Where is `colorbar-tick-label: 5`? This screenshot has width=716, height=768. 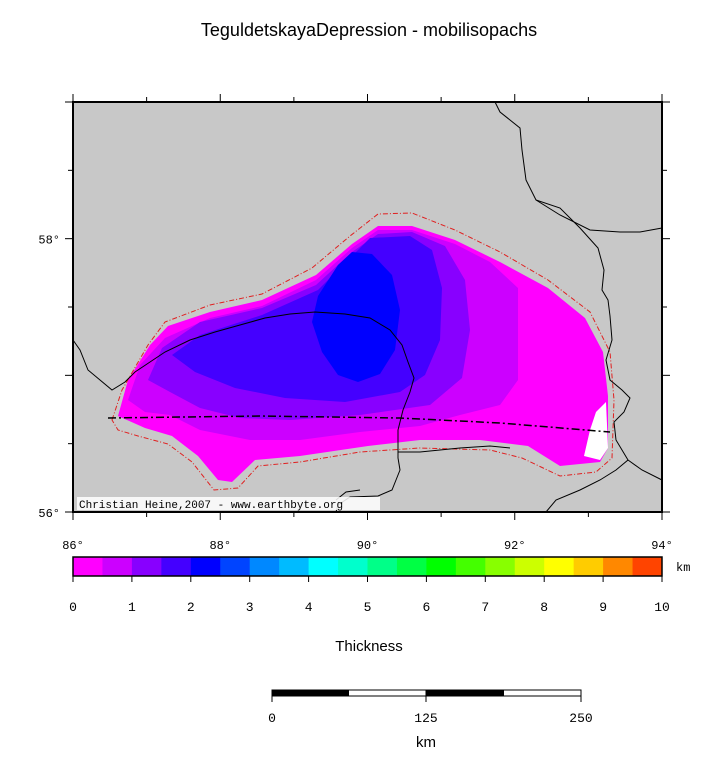 colorbar-tick-label: 5 is located at coordinates (368, 607).